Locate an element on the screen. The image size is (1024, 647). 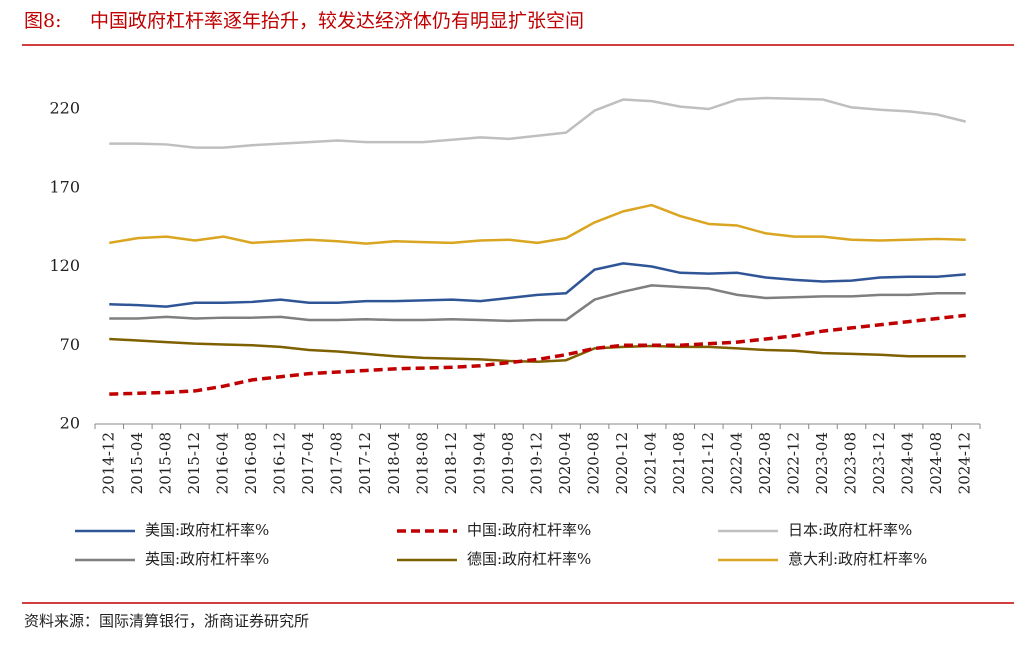
x-tick-label: 2023-04 is located at coordinates (822, 463).